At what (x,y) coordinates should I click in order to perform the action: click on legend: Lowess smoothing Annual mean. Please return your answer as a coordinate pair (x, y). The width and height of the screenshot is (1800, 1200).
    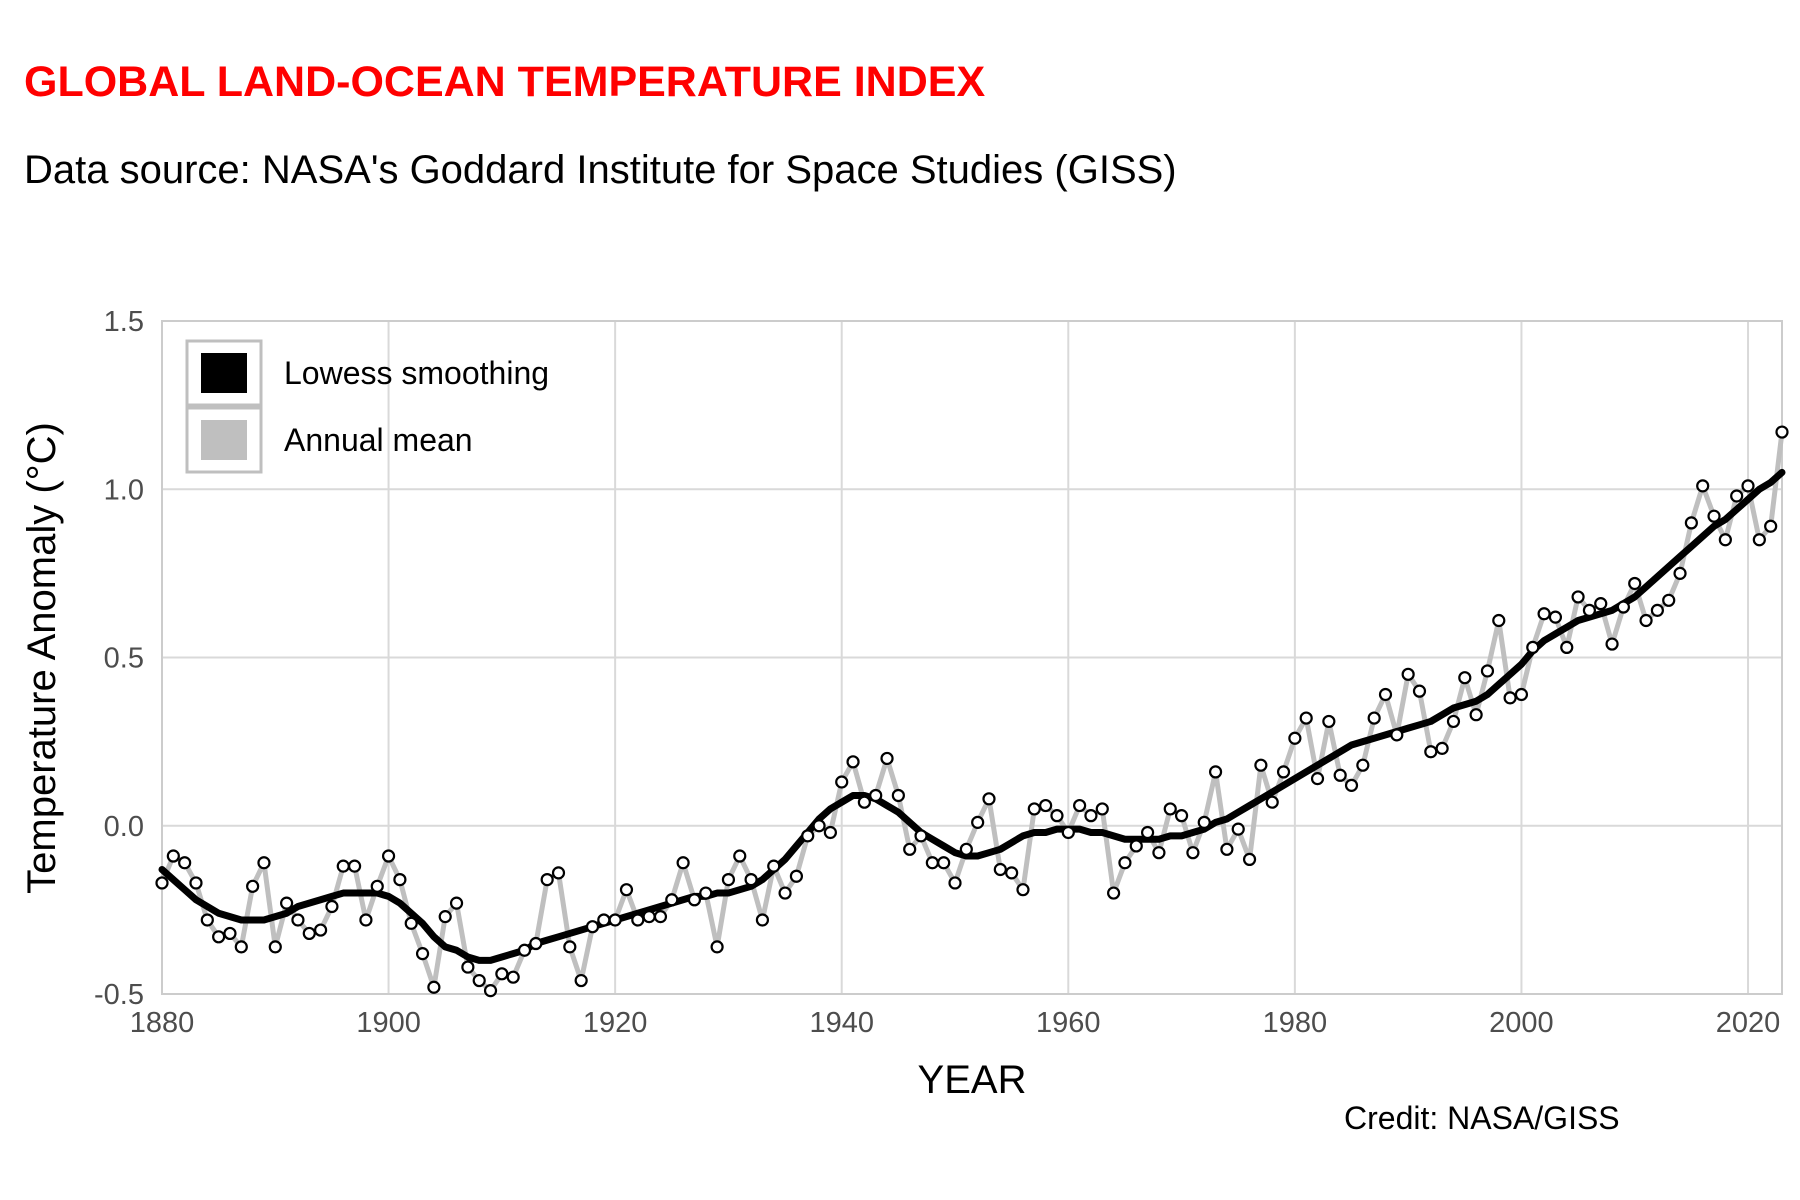
    Looking at the image, I should click on (367, 406).